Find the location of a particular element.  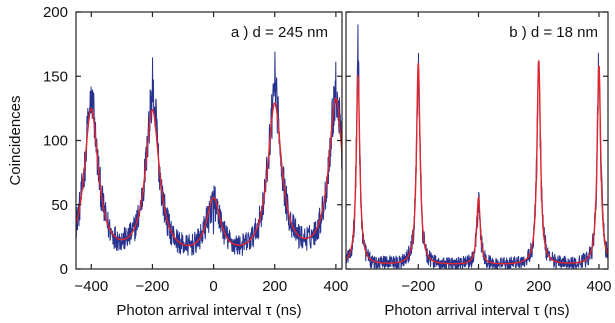

y-tick-label: 150 is located at coordinates (55, 76).